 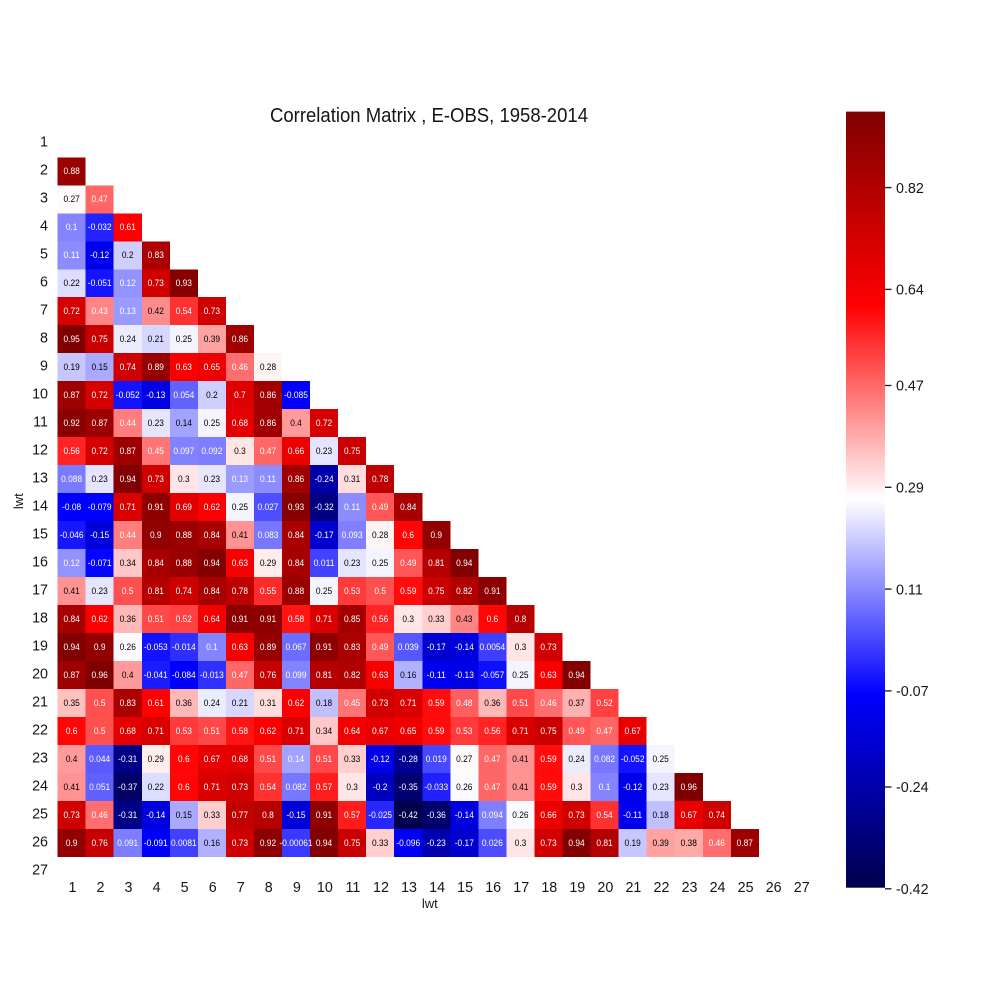 What do you see at coordinates (605, 888) in the screenshot?
I see `svg-text: 20` at bounding box center [605, 888].